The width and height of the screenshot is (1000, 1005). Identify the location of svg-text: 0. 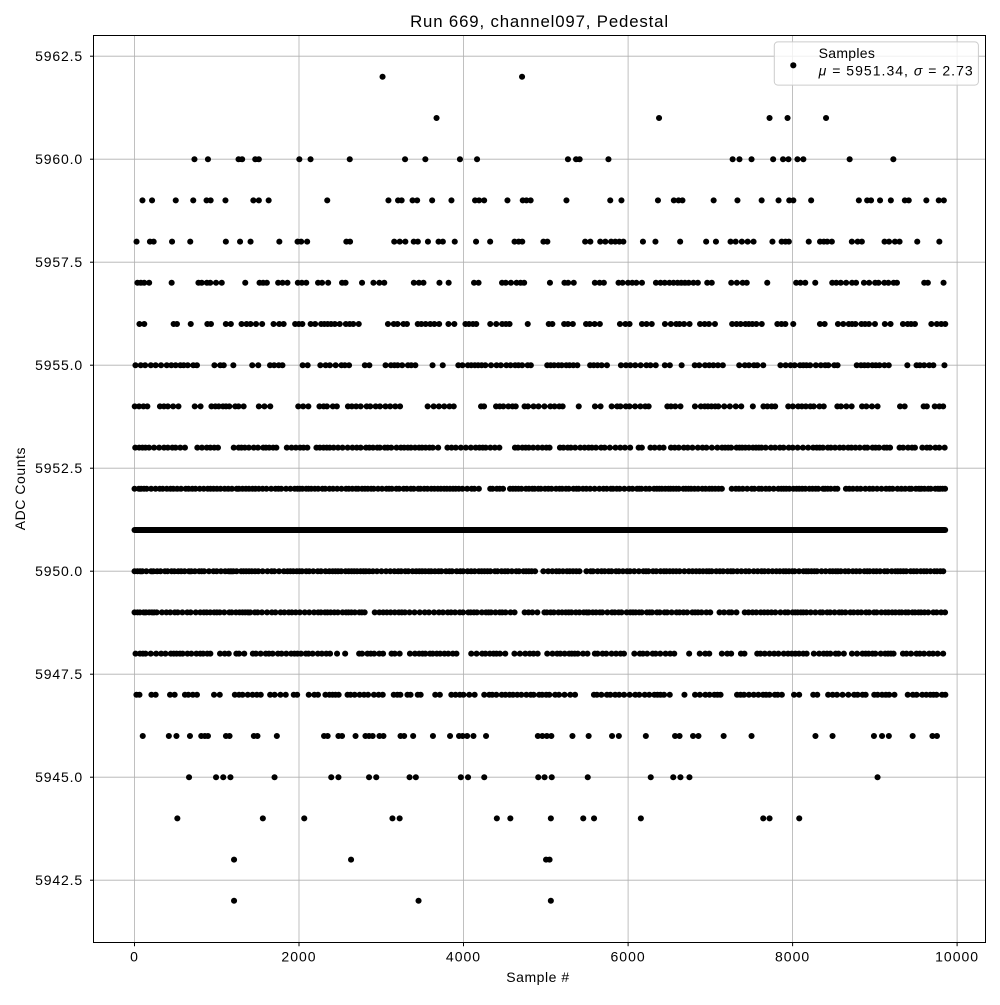
(134, 957).